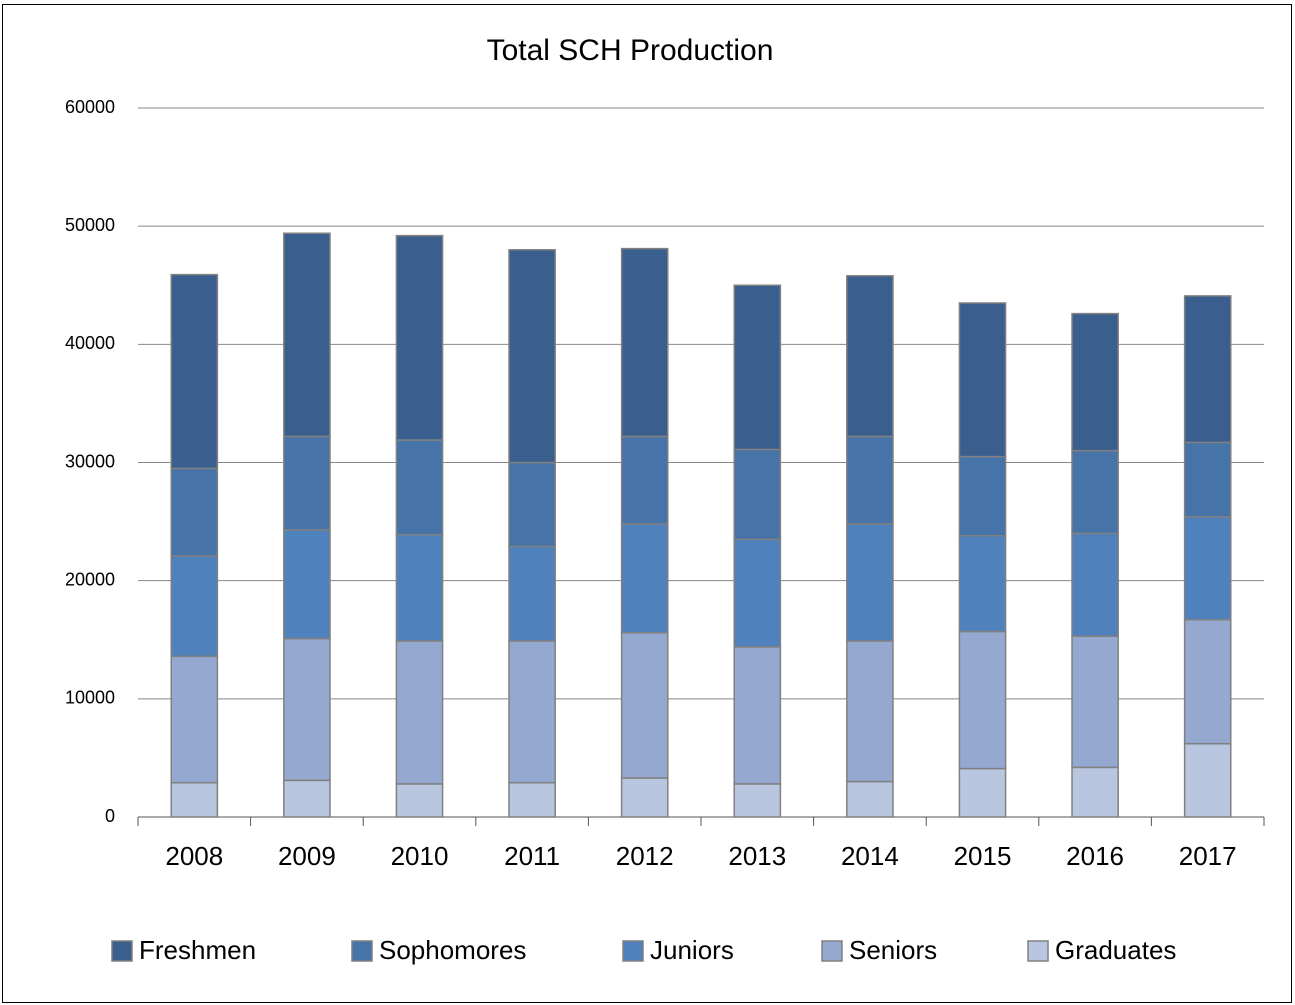 The width and height of the screenshot is (1295, 1005). What do you see at coordinates (307, 856) in the screenshot?
I see `x-tick-label: 2009` at bounding box center [307, 856].